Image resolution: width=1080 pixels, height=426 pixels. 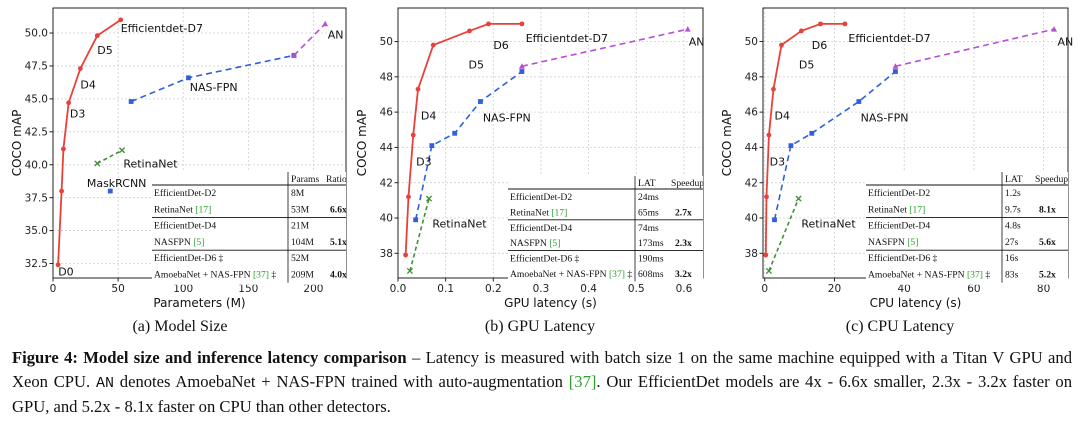 What do you see at coordinates (302, 275) in the screenshot?
I see `table-value: 209M` at bounding box center [302, 275].